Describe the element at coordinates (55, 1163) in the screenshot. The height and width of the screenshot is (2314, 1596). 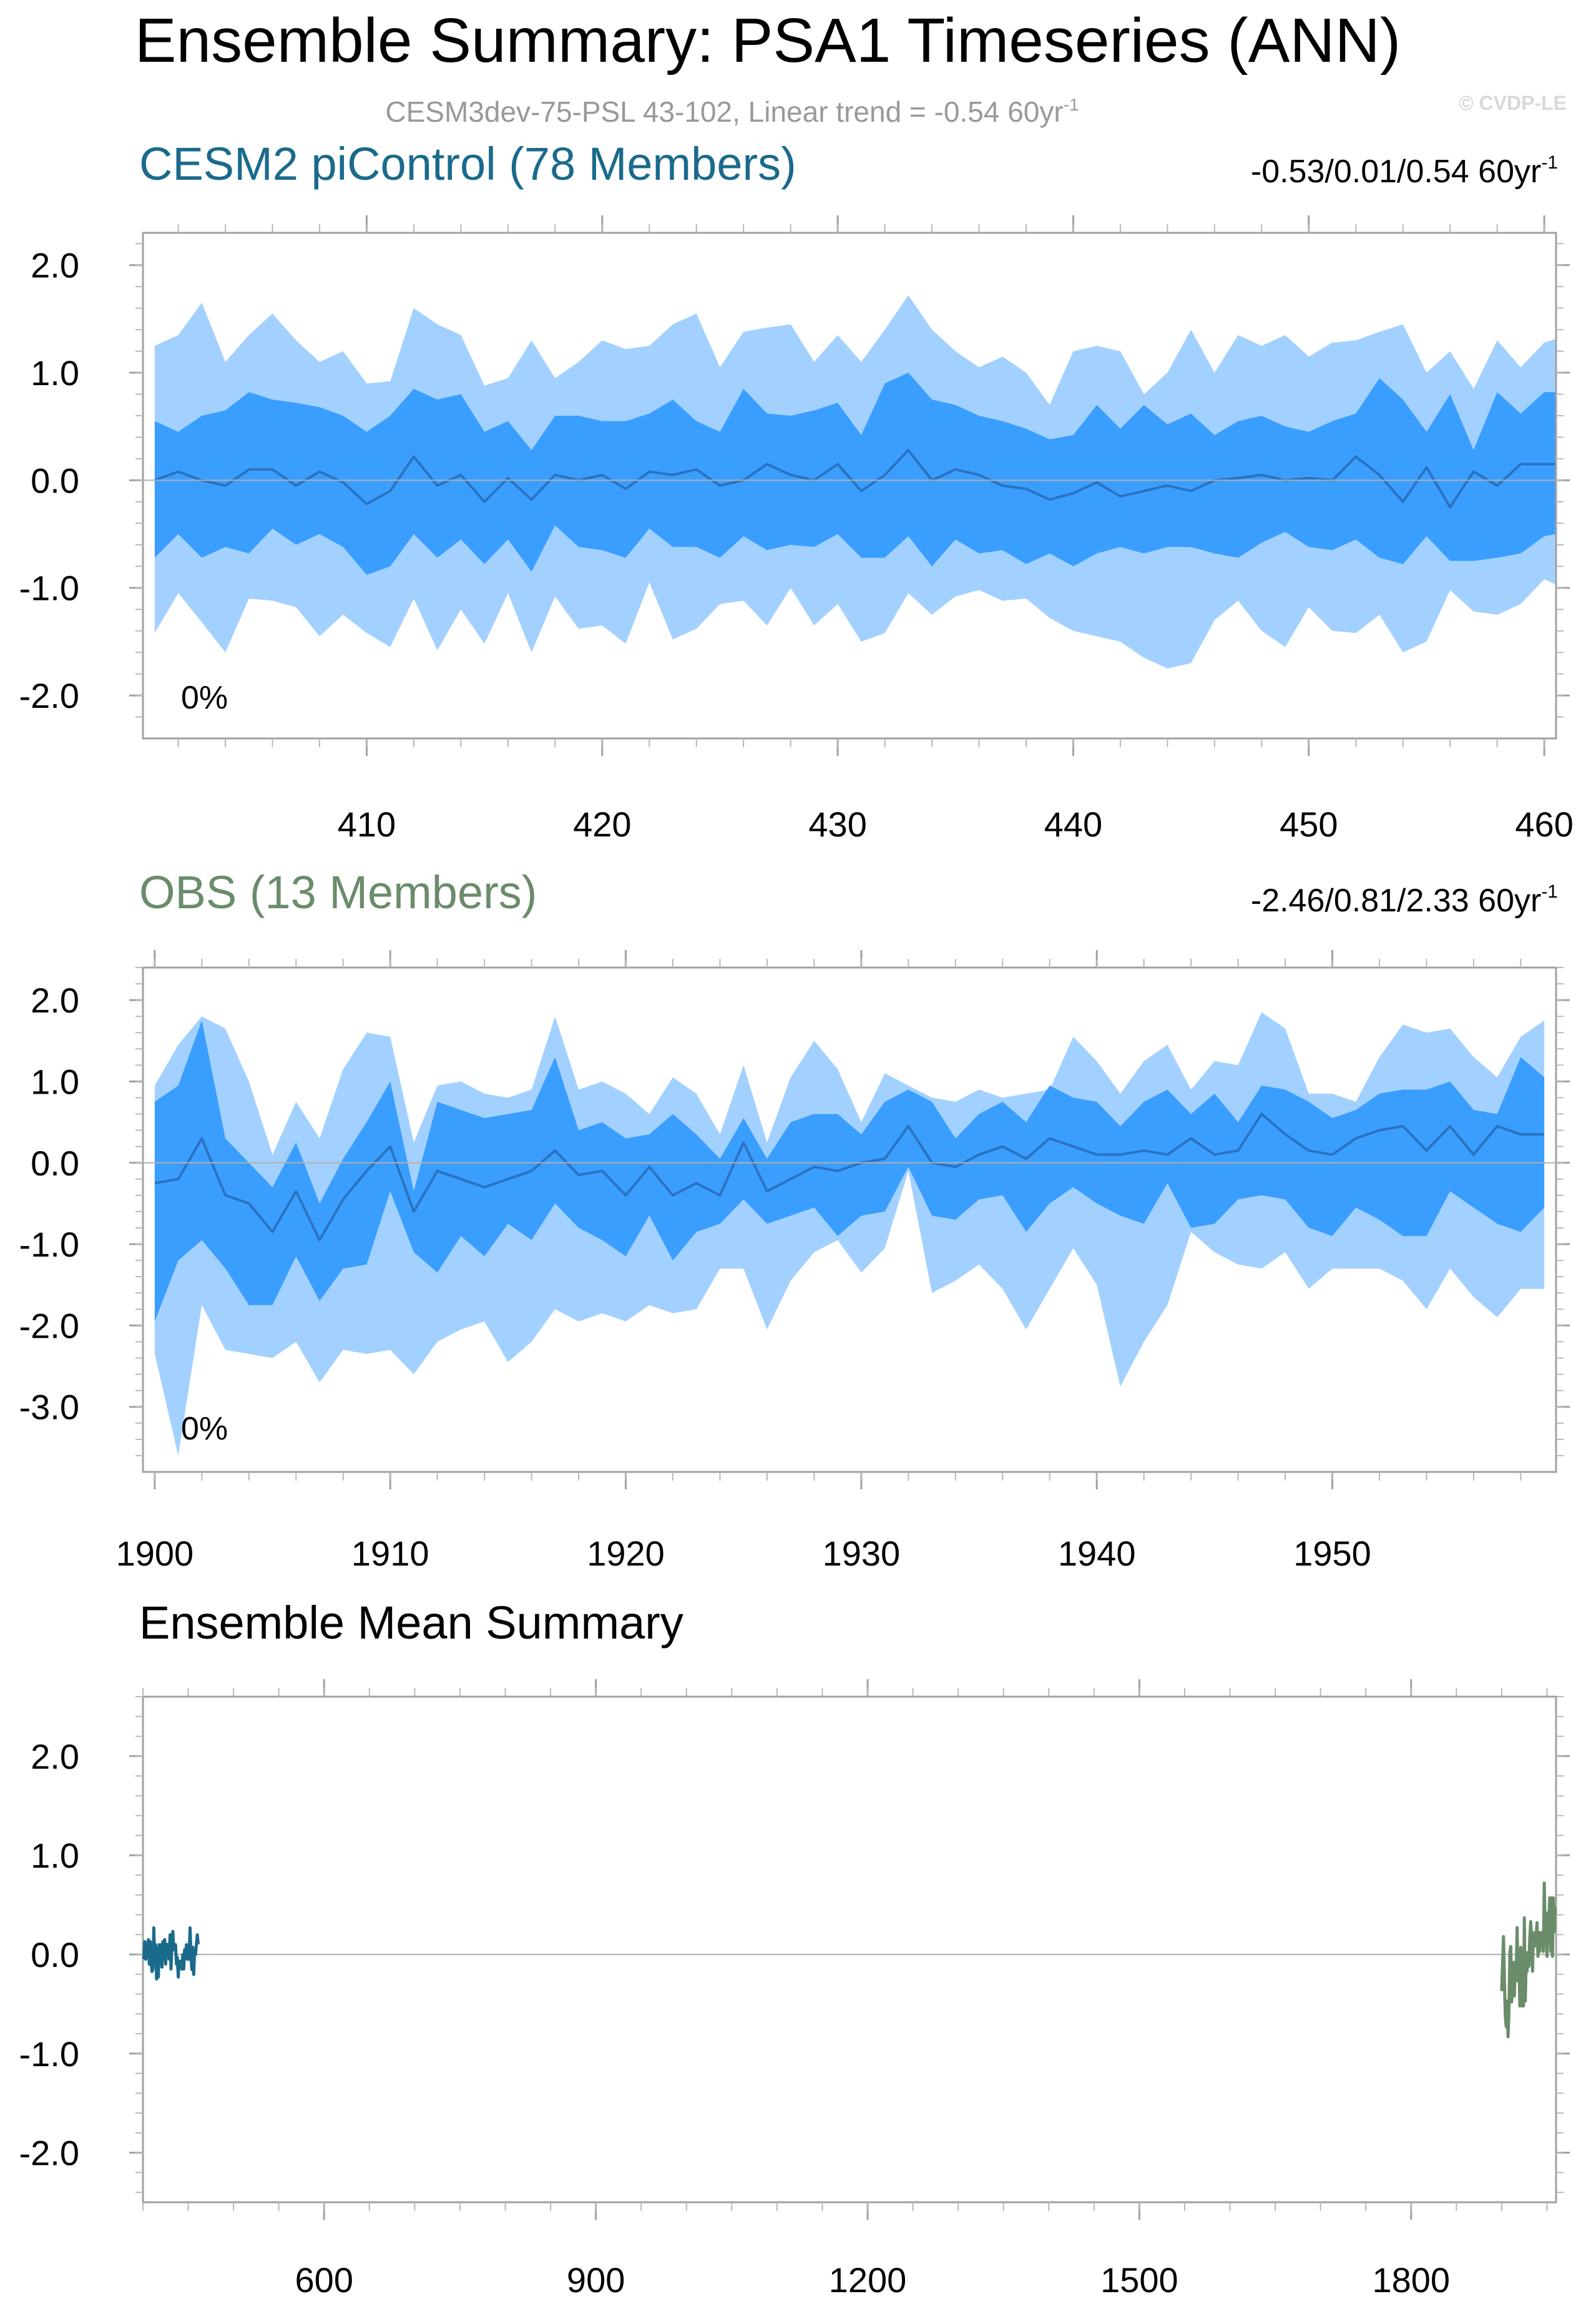
I see `obs-ytick-label: 0.0` at that location.